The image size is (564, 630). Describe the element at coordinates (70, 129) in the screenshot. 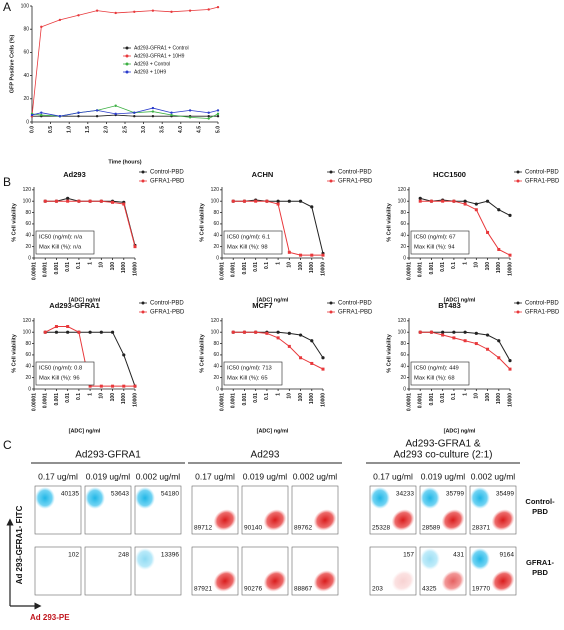

I see `x-tick-label: 1.0` at that location.